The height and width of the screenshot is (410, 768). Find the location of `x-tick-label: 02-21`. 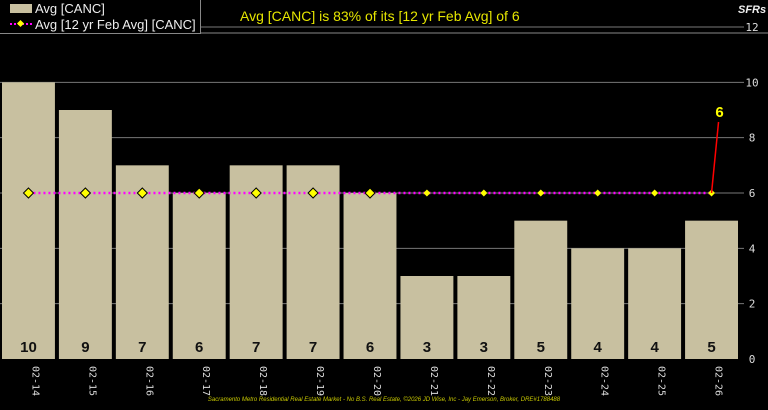

x-tick-label: 02-21 is located at coordinates (433, 381).